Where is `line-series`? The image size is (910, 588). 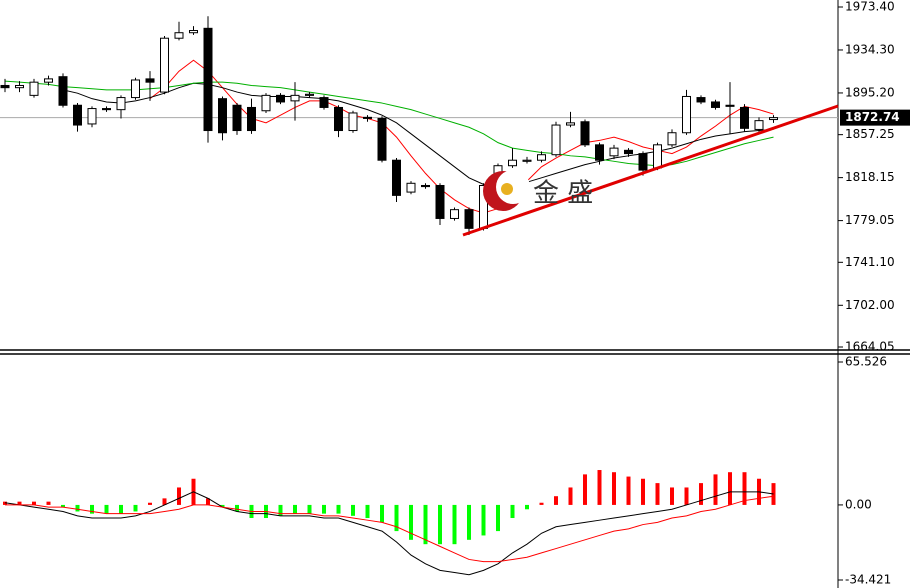
line-series is located at coordinates (389, 533).